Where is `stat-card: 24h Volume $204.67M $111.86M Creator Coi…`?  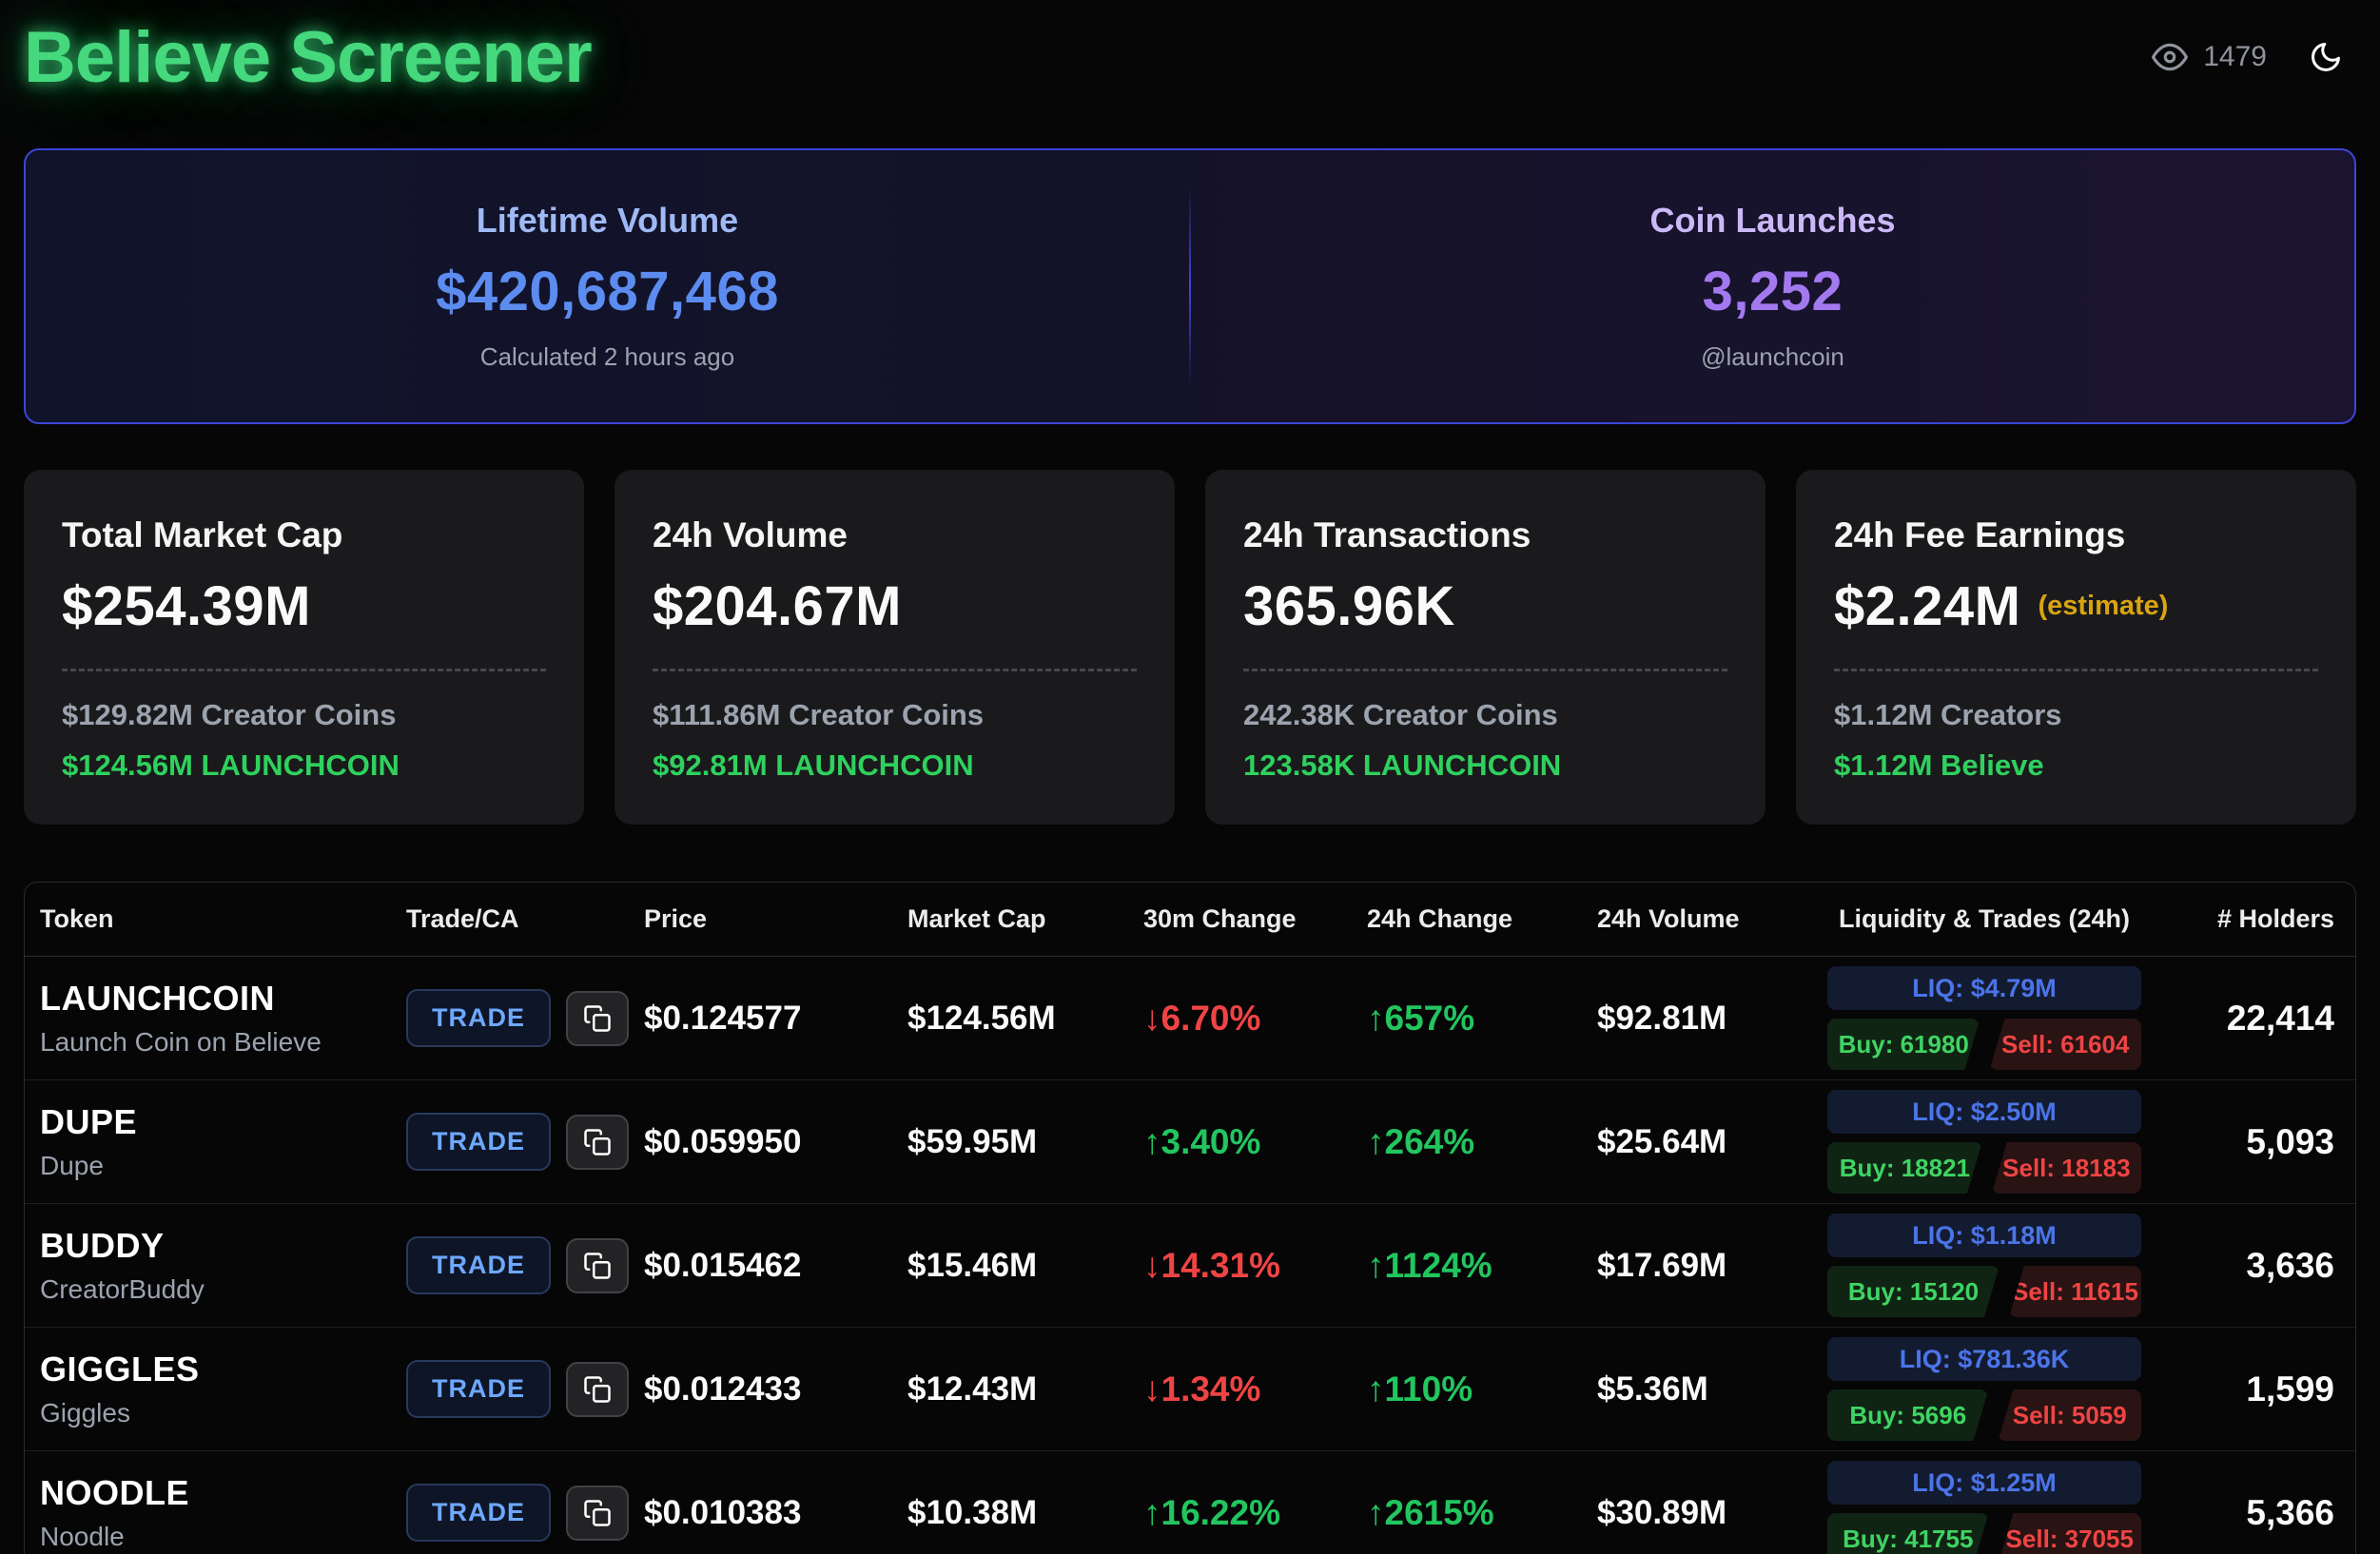
stat-card: 24h Volume $204.67M $111.86M Creator Coi… is located at coordinates (895, 647).